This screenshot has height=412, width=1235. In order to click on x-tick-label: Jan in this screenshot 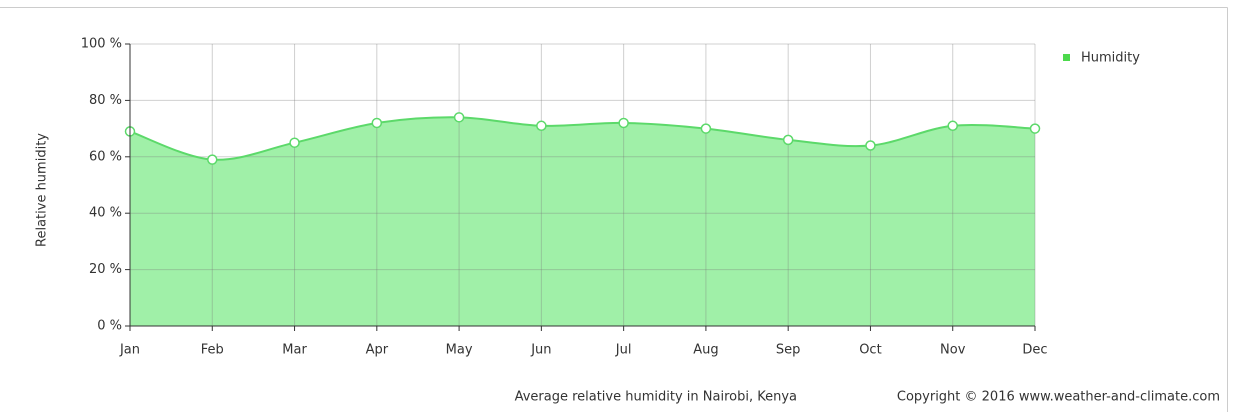, I will do `click(129, 350)`.